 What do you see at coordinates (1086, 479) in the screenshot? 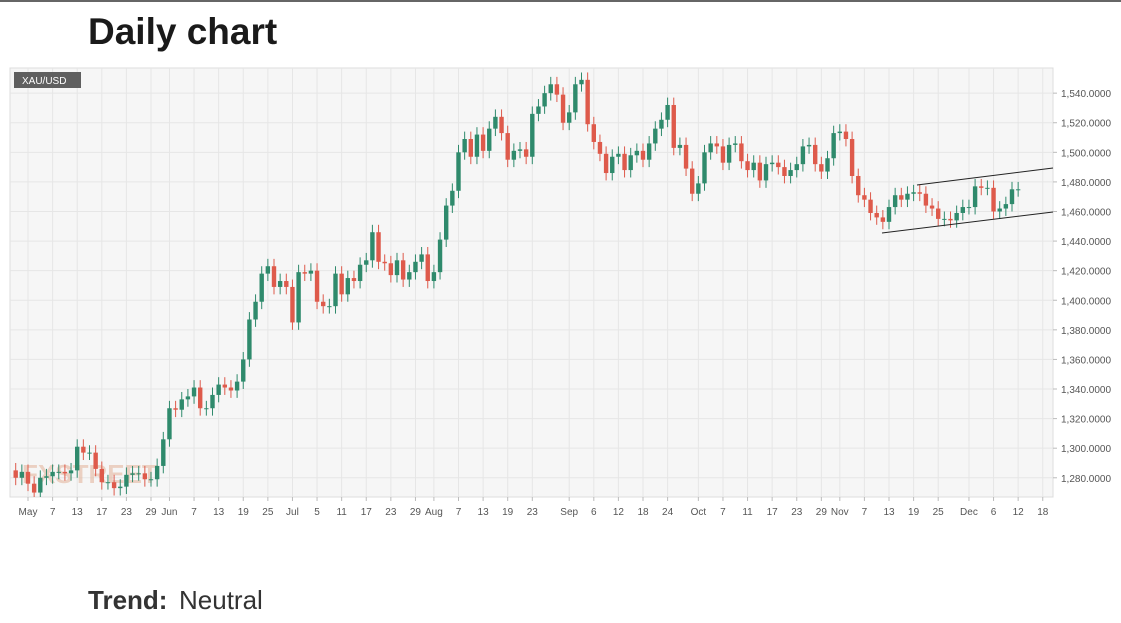
I see `y-tick-label: 1,280.0000` at bounding box center [1086, 479].